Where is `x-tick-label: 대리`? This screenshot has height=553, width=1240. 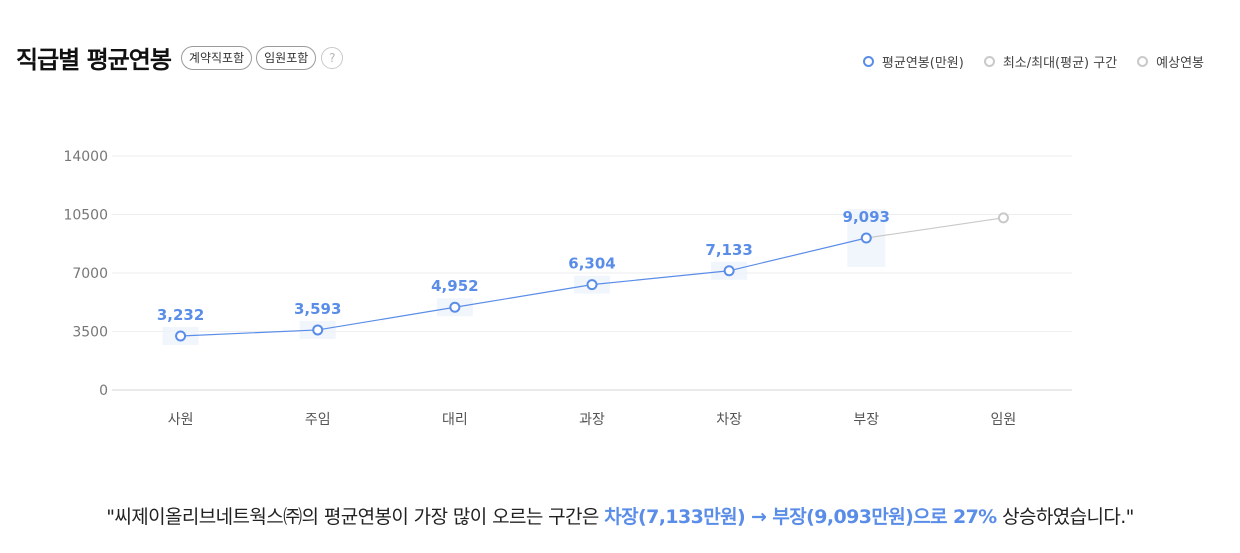
x-tick-label: 대리 is located at coordinates (455, 420).